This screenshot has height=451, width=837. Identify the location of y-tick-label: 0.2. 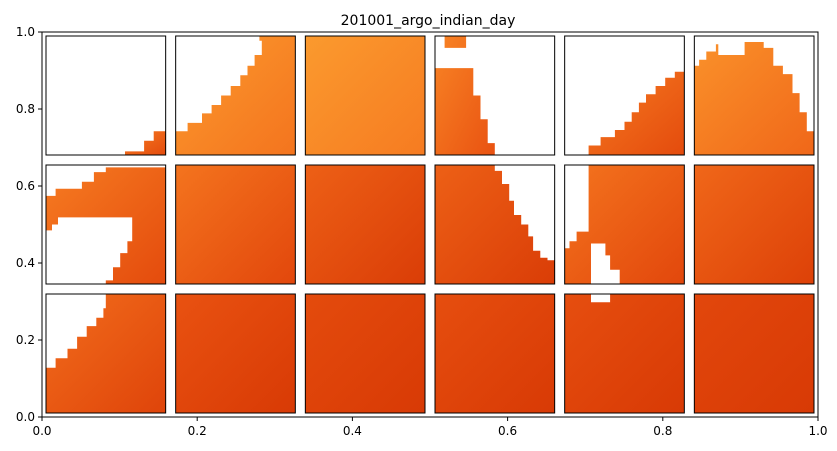
(25, 340).